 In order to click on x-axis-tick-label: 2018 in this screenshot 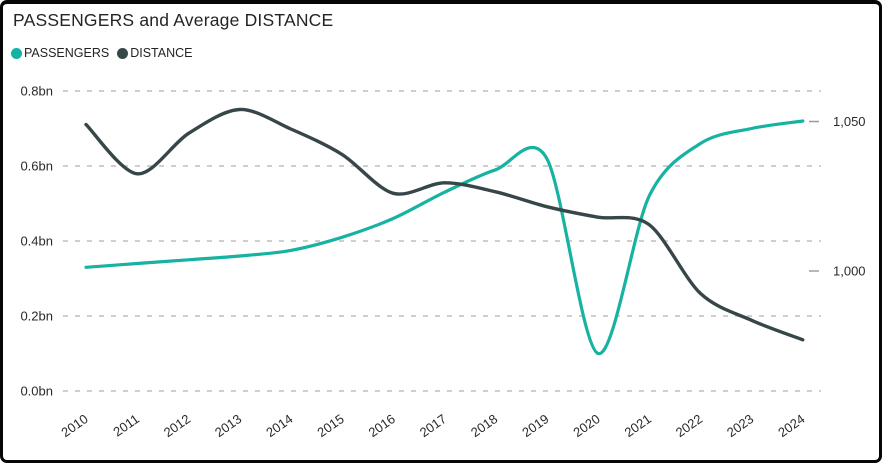, I will do `click(484, 425)`.